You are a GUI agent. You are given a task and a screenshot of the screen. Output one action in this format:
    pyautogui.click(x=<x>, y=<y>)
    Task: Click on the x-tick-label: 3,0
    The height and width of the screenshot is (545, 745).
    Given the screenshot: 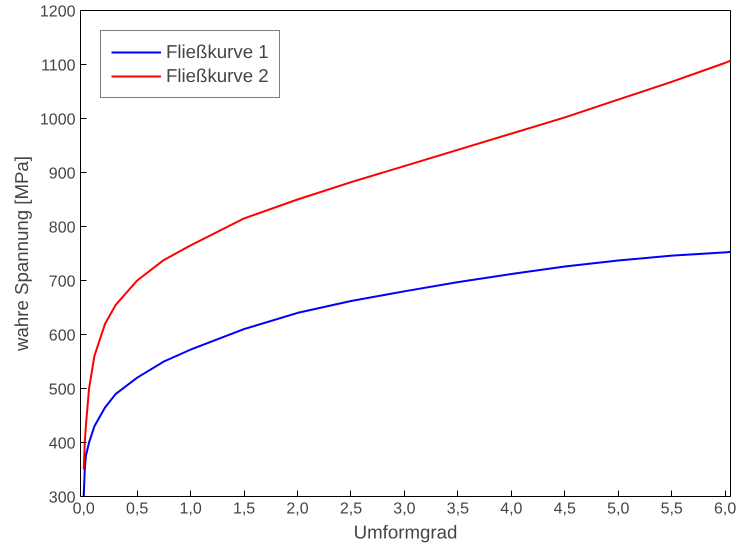 What is the action you would take?
    pyautogui.click(x=404, y=509)
    